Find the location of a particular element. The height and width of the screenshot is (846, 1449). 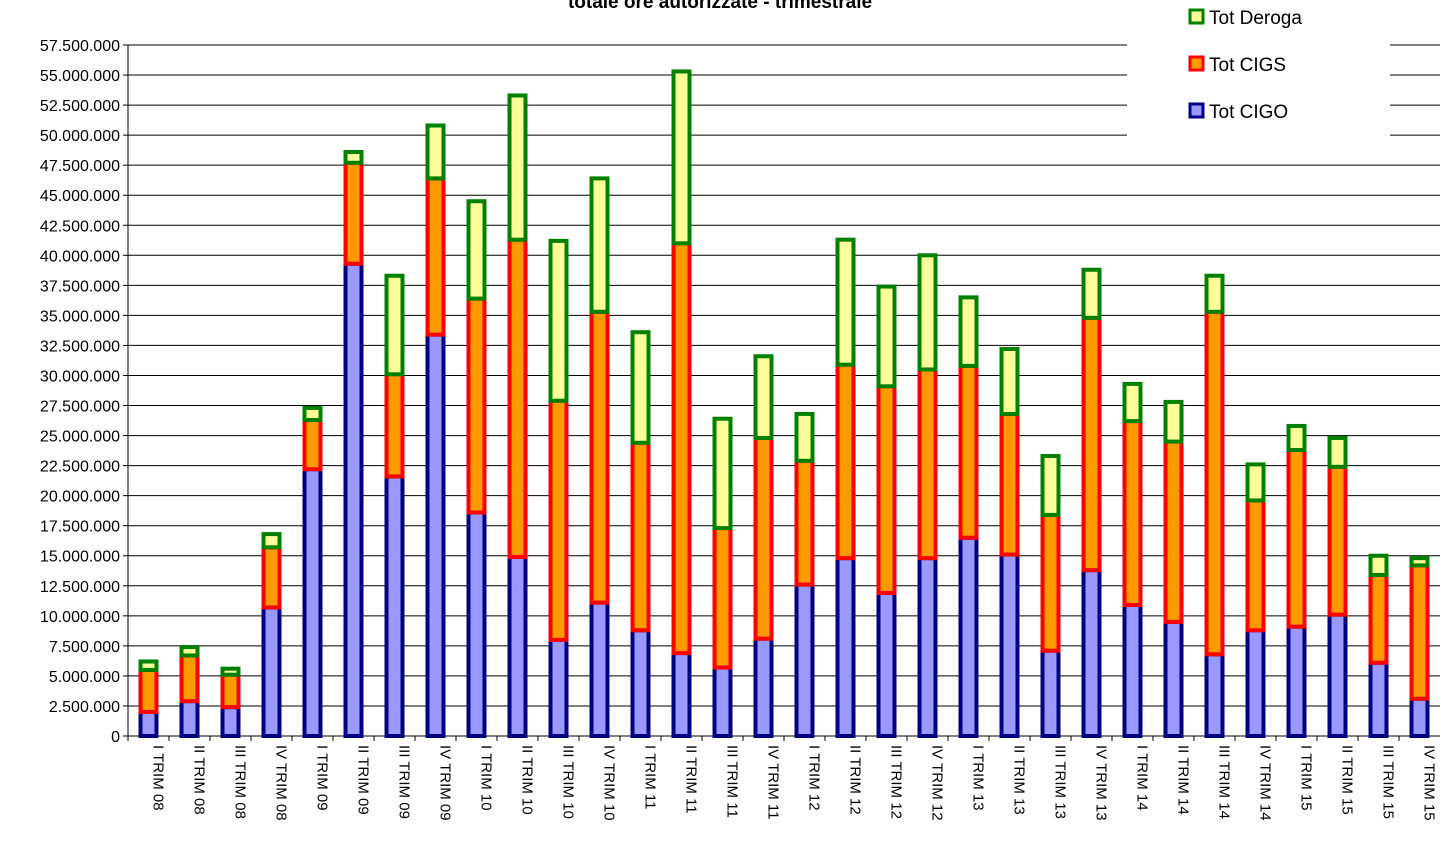

y-tick-label: 30.000.000 is located at coordinates (80, 376).